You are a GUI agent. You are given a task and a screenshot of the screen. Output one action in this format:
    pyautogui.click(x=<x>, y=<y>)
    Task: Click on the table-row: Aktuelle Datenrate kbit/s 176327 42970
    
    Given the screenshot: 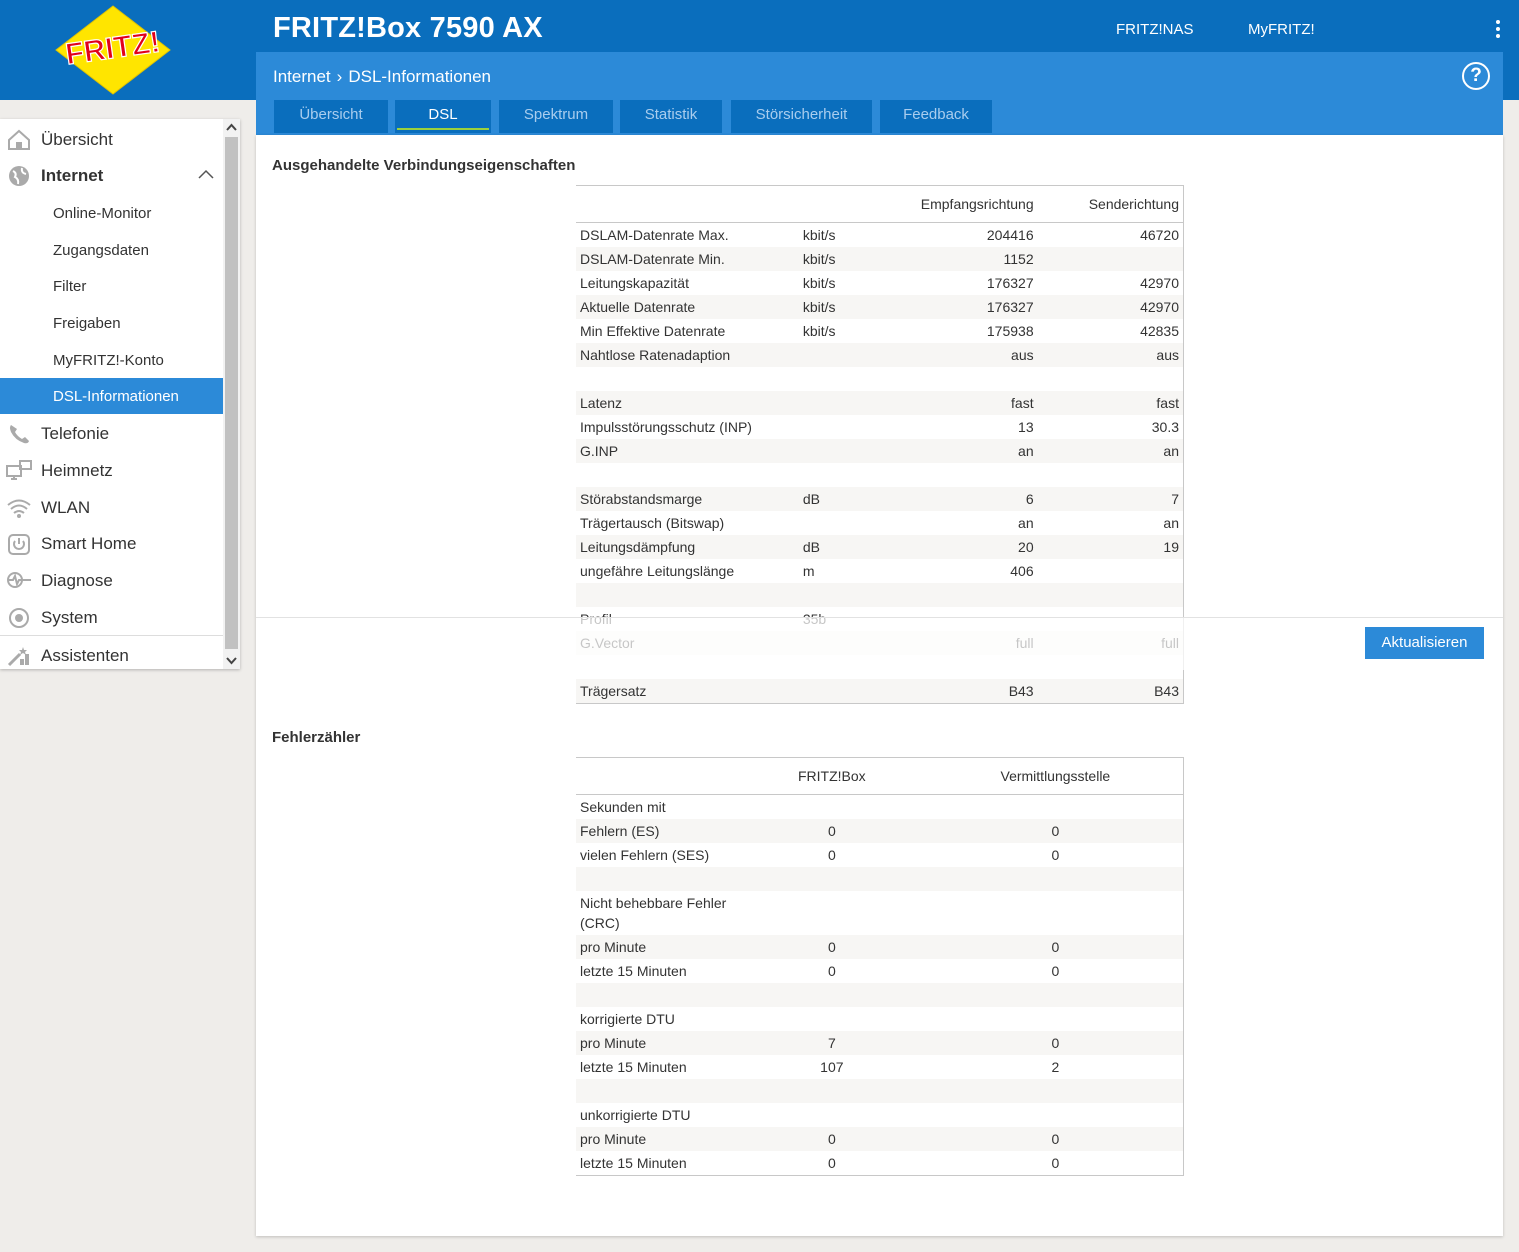 What is the action you would take?
    pyautogui.click(x=880, y=307)
    